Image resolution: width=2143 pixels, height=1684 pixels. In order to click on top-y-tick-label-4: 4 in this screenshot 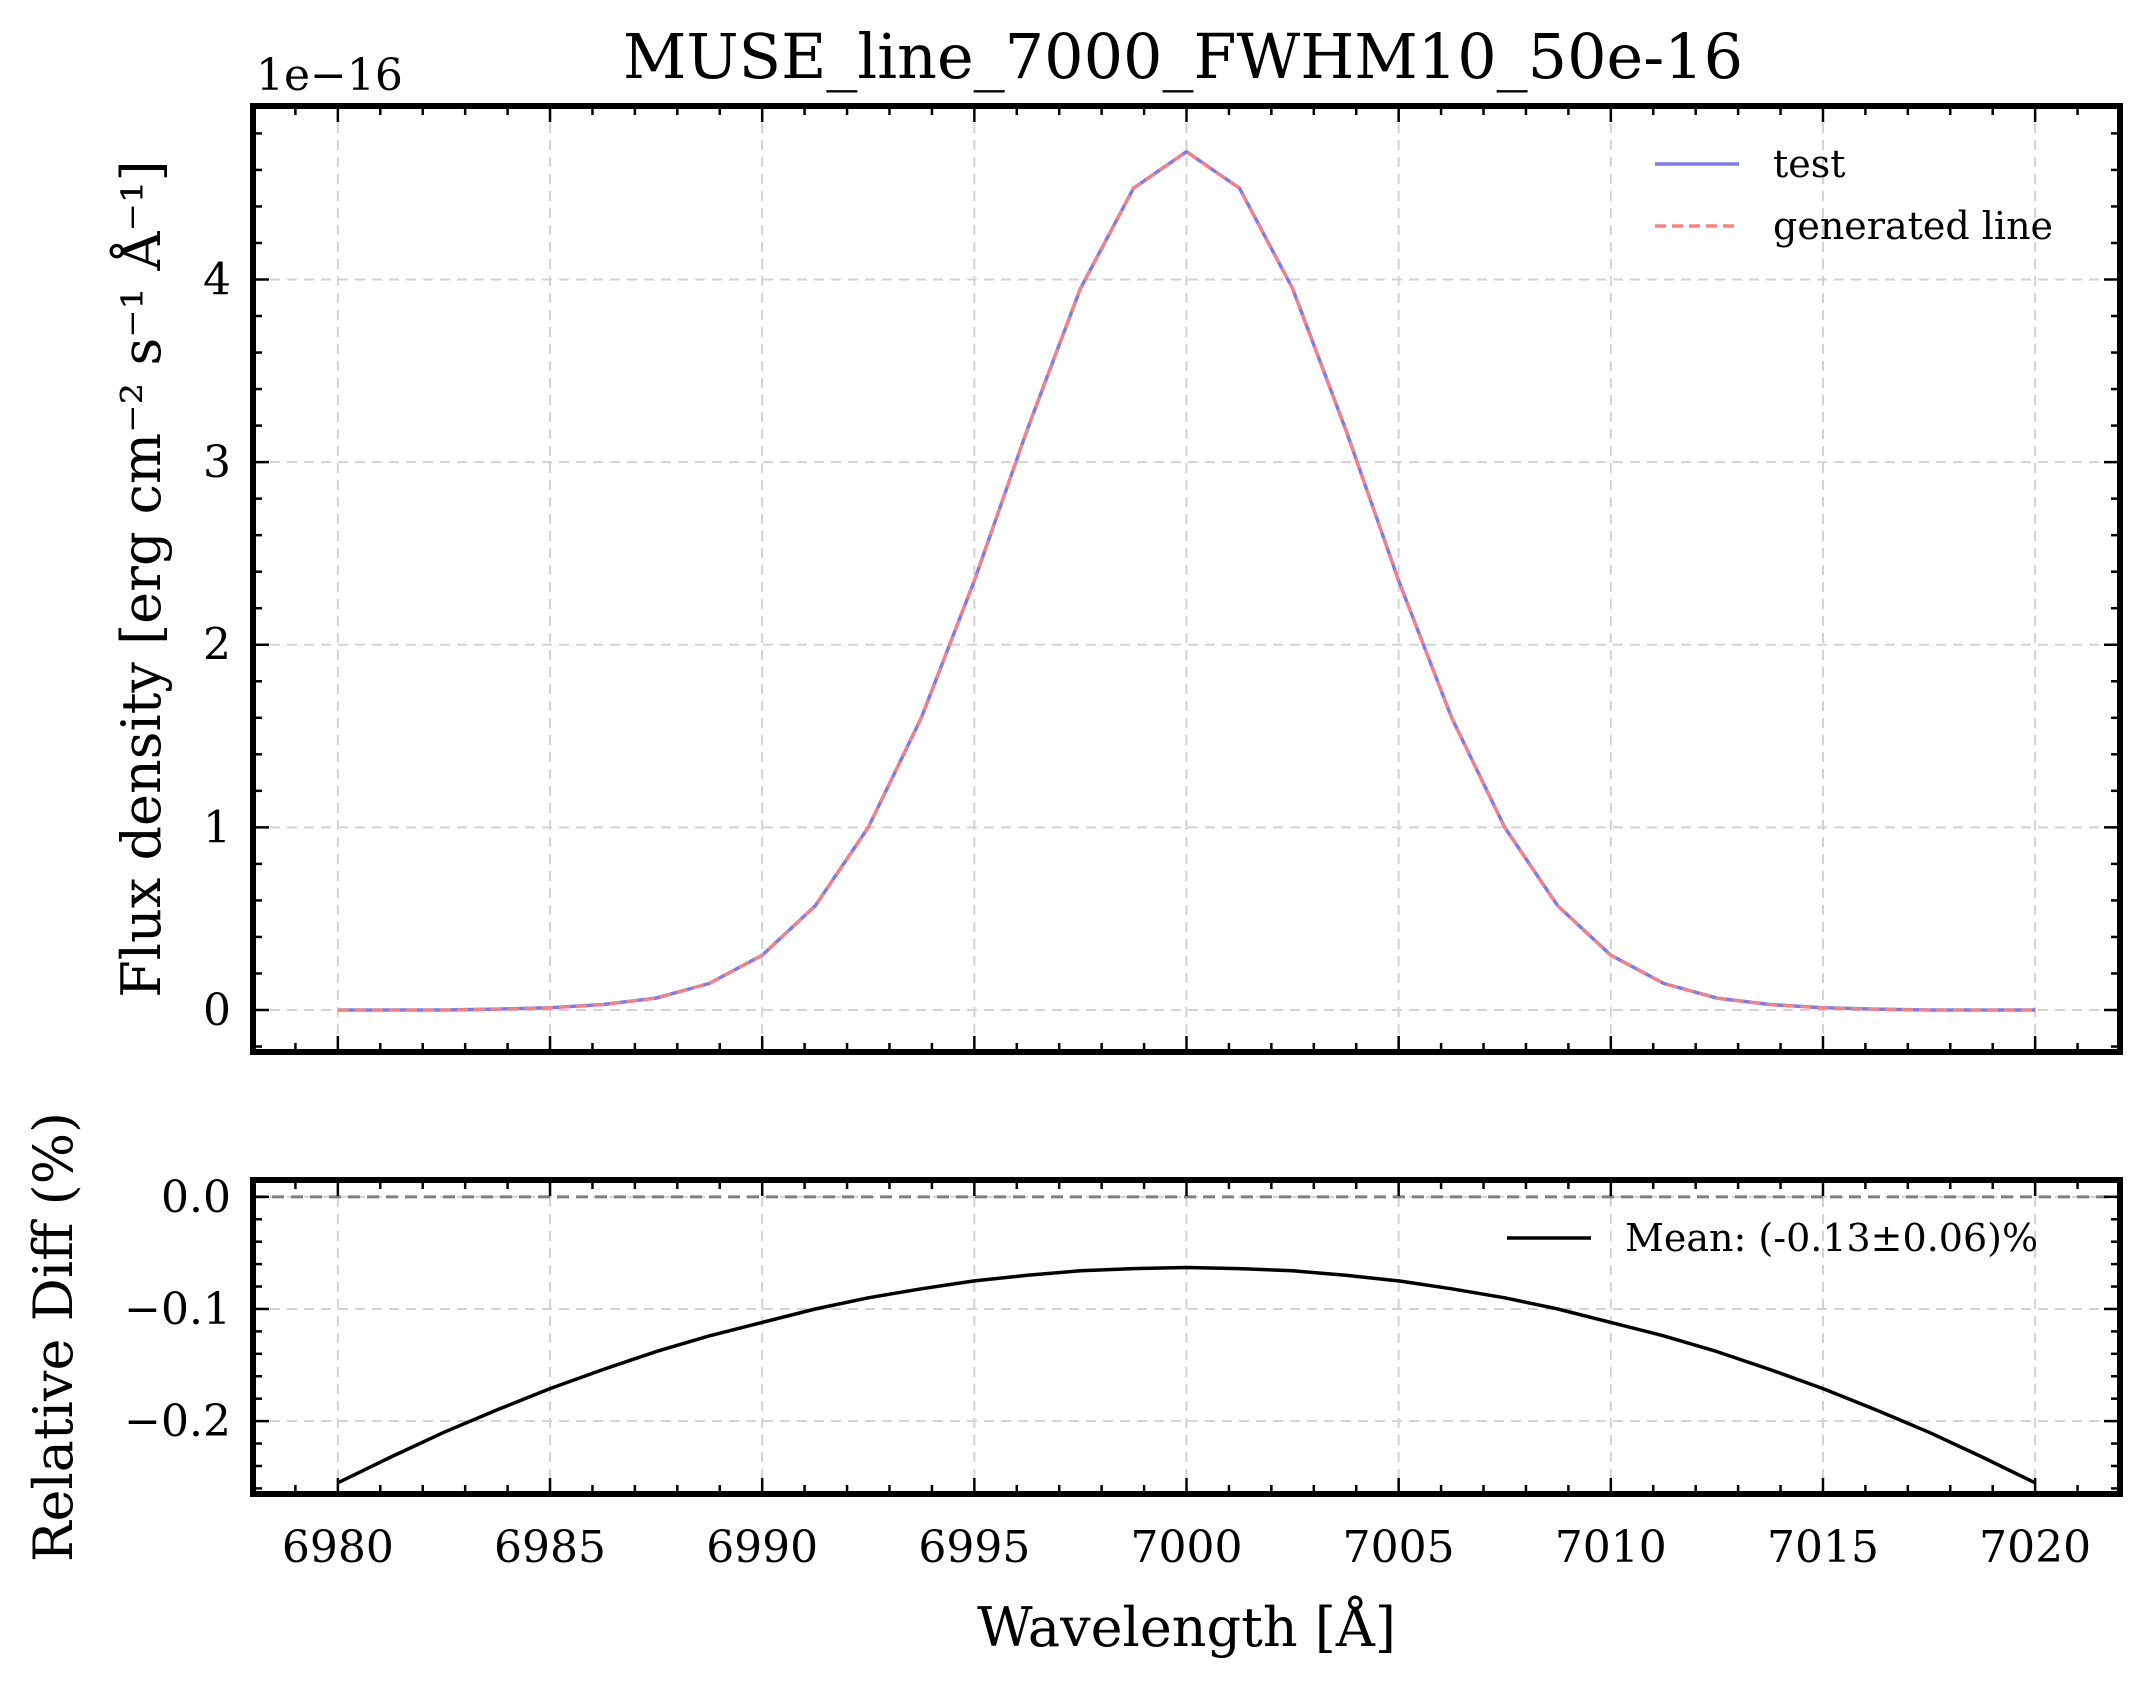, I will do `click(217, 279)`.